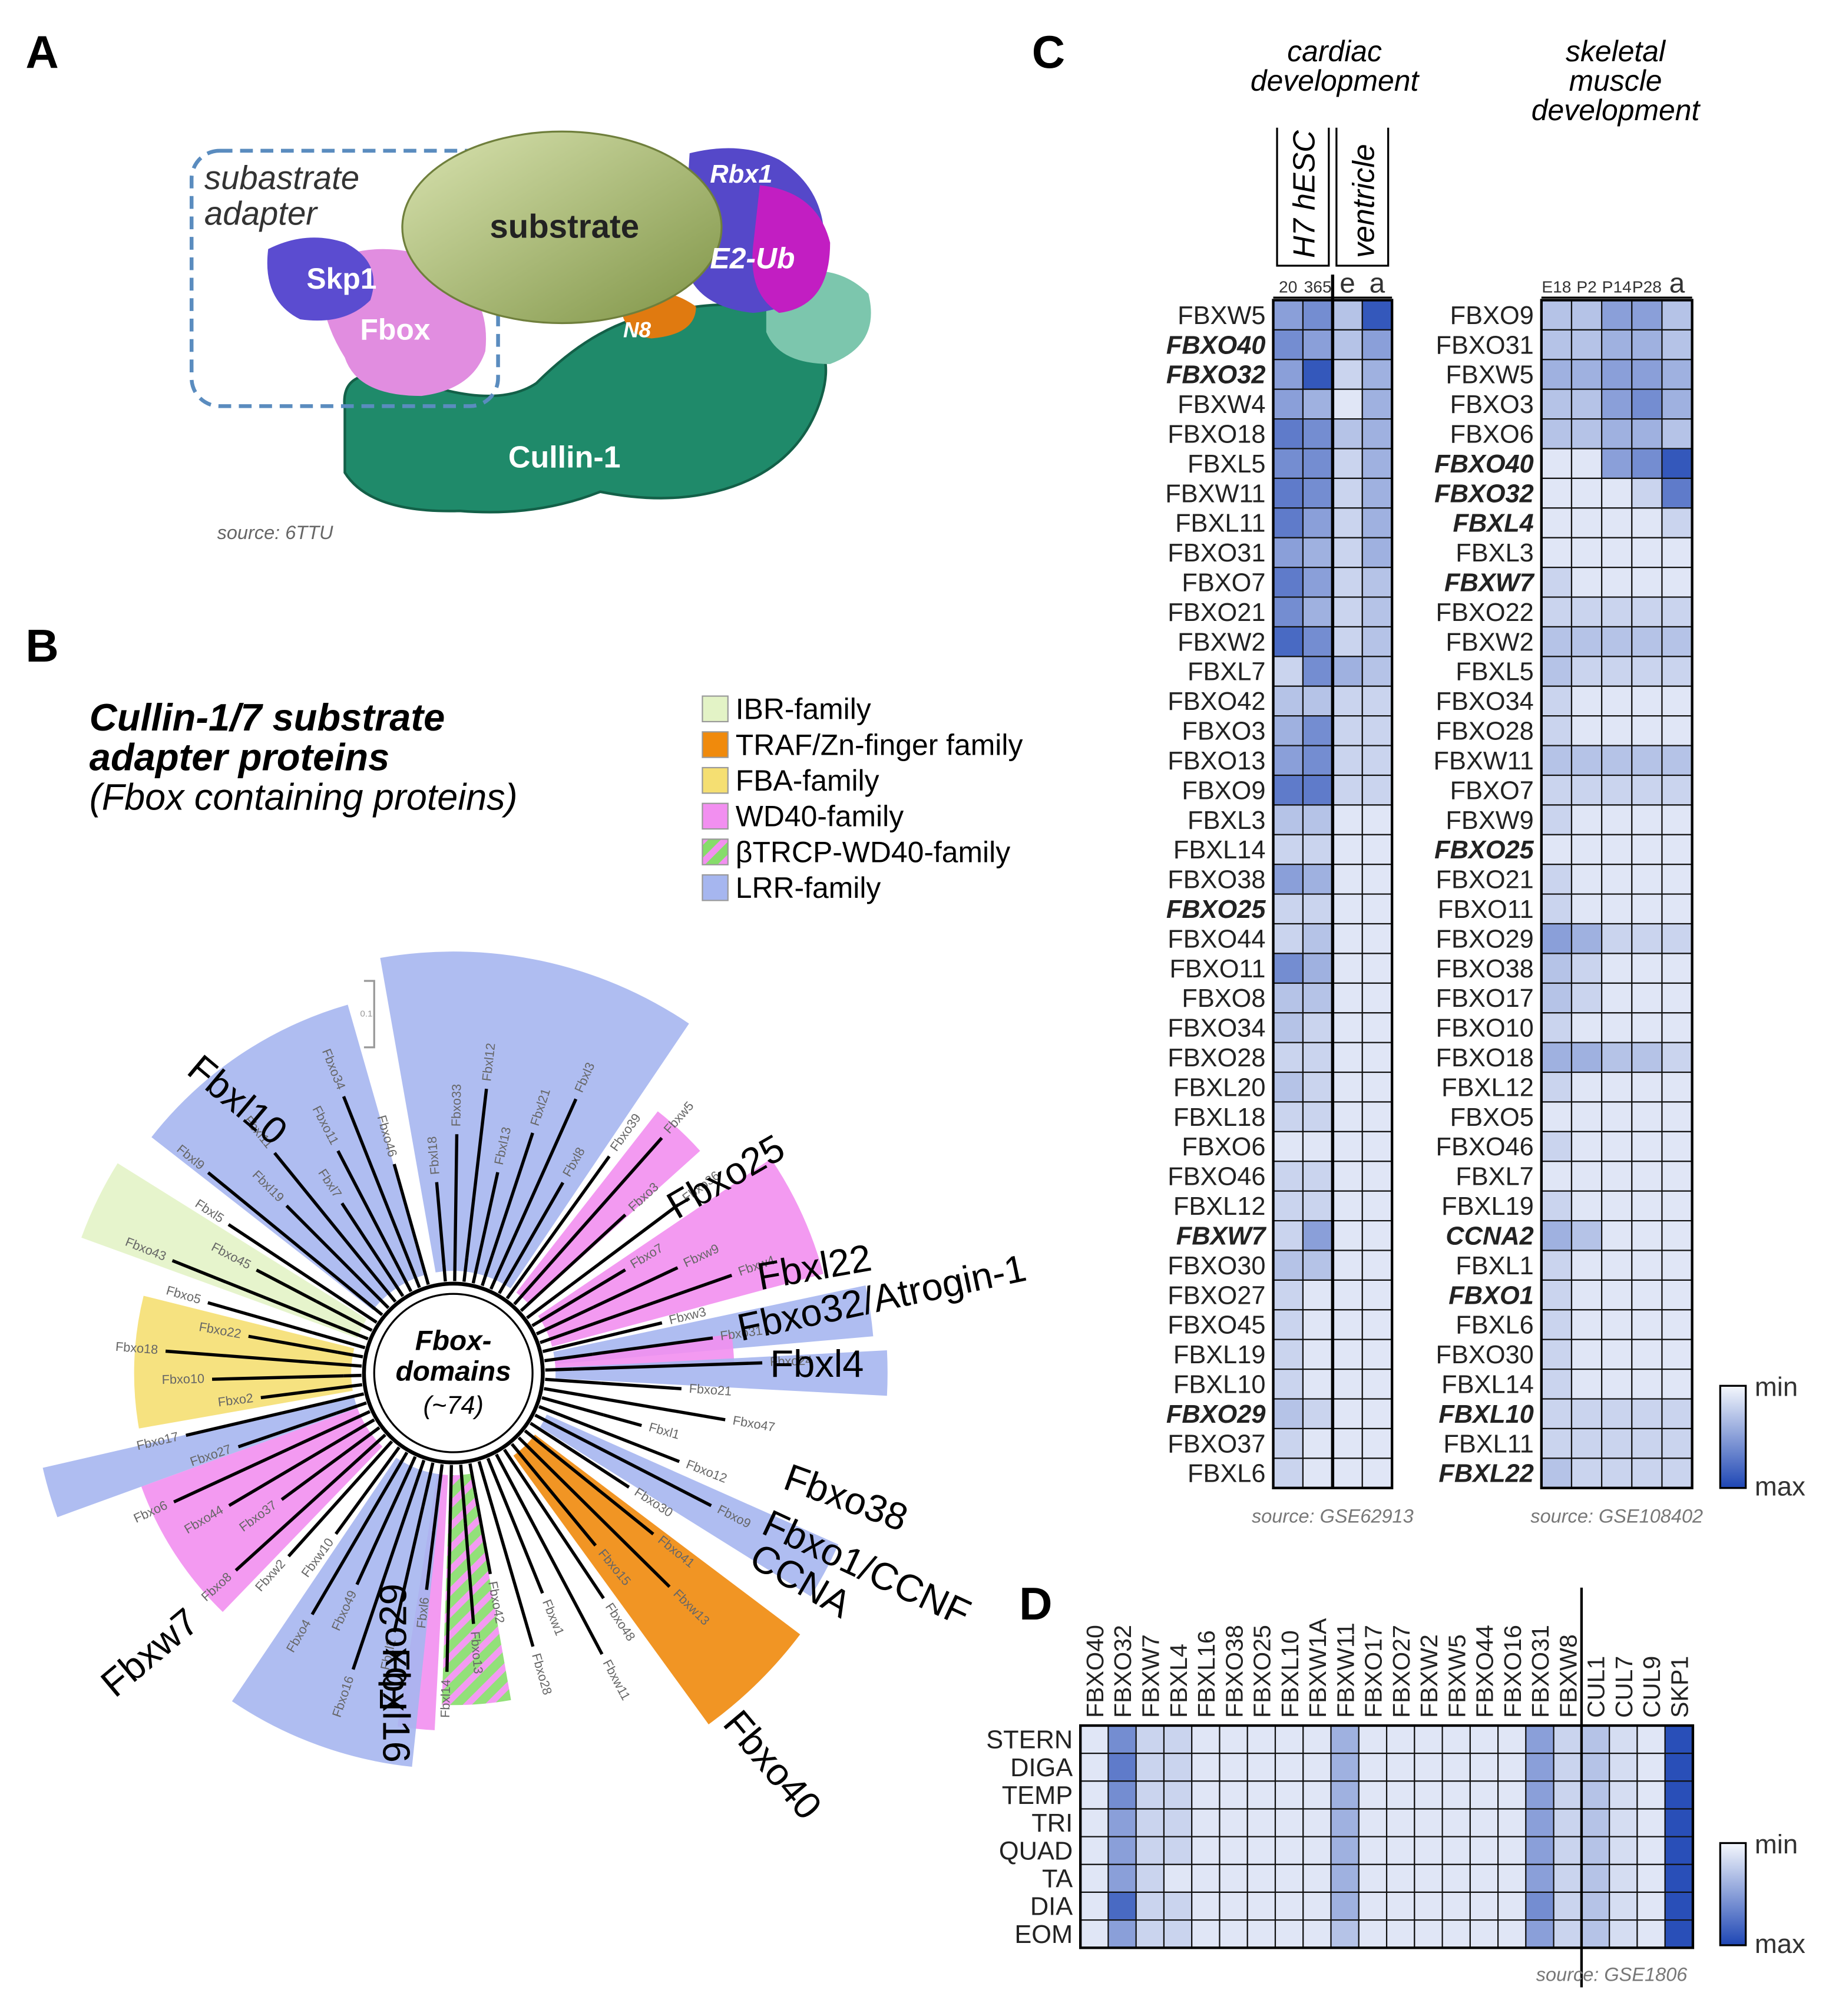  Describe the element at coordinates (453, 1371) in the screenshot. I see `tree-center: domains` at that location.